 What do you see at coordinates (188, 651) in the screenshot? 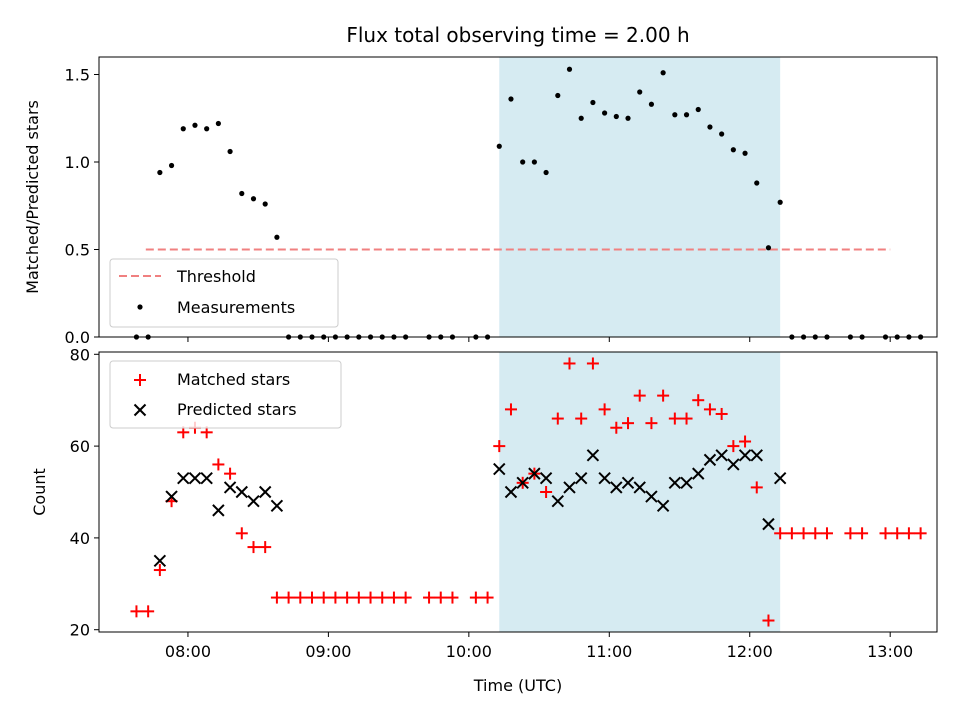
I see `x-tick-label: 08:00` at bounding box center [188, 651].